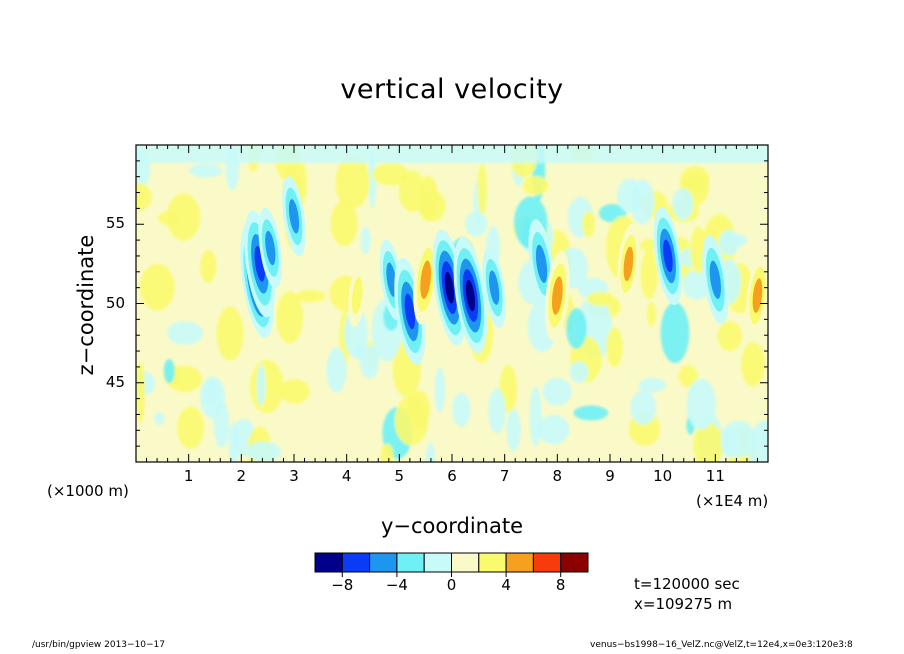  What do you see at coordinates (88, 491) in the screenshot?
I see `y-axis-unit-note: (×1000 m)` at bounding box center [88, 491].